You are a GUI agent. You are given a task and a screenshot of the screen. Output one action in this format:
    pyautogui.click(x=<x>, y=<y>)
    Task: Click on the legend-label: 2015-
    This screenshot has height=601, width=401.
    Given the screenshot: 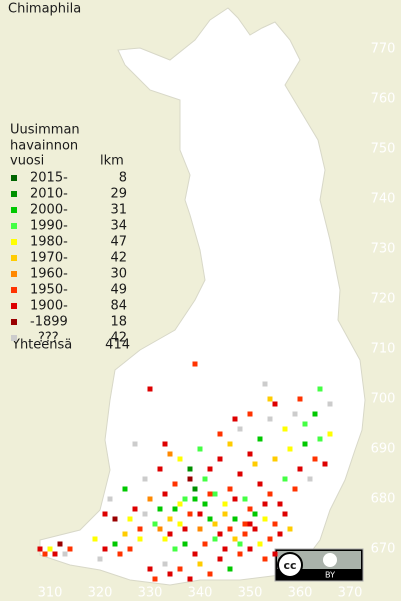 What is the action you would take?
    pyautogui.click(x=49, y=178)
    